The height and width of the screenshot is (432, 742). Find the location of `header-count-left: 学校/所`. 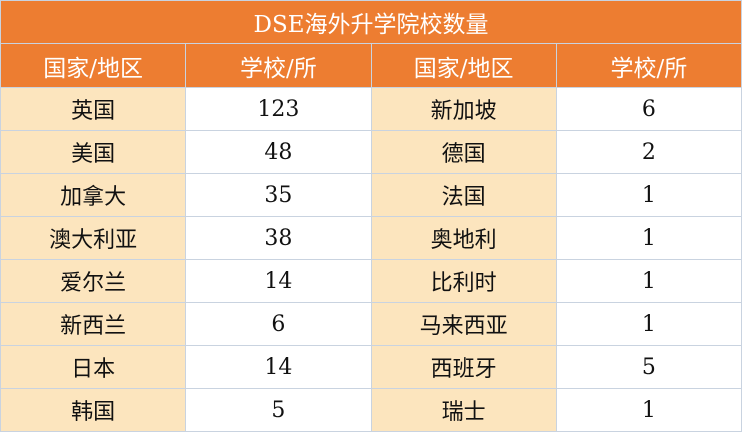

header-count-left: 学校/所 is located at coordinates (278, 65).